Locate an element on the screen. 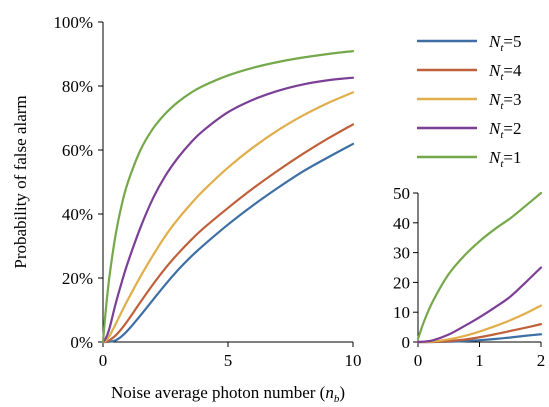 This screenshot has height=407, width=549. inset-series-line-nt1 is located at coordinates (479, 266).